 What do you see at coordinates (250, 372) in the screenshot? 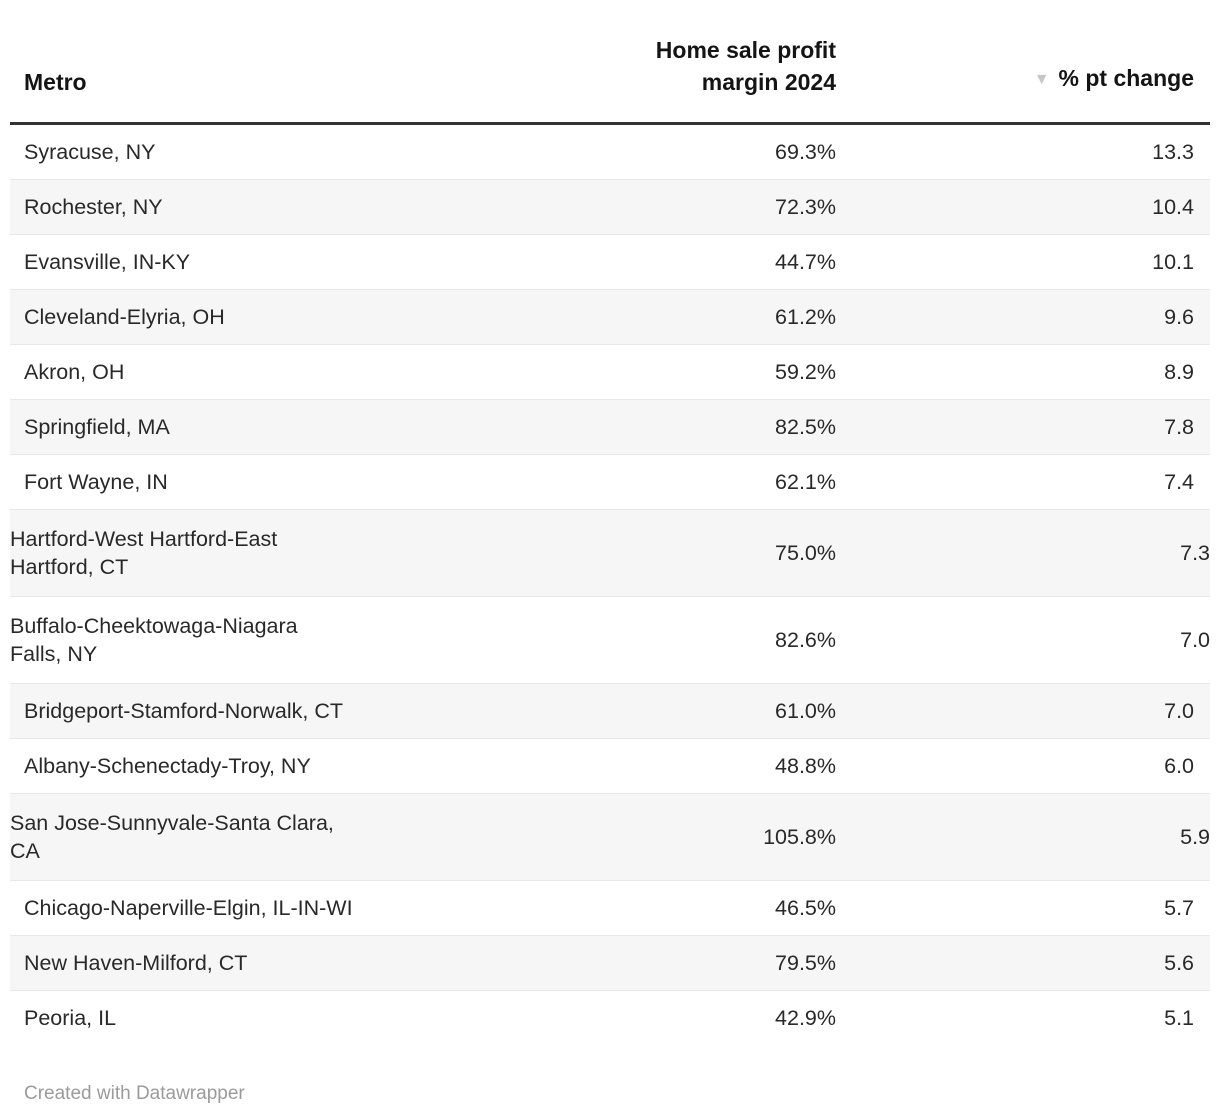
I see `metro-cell: Akron, OH` at bounding box center [250, 372].